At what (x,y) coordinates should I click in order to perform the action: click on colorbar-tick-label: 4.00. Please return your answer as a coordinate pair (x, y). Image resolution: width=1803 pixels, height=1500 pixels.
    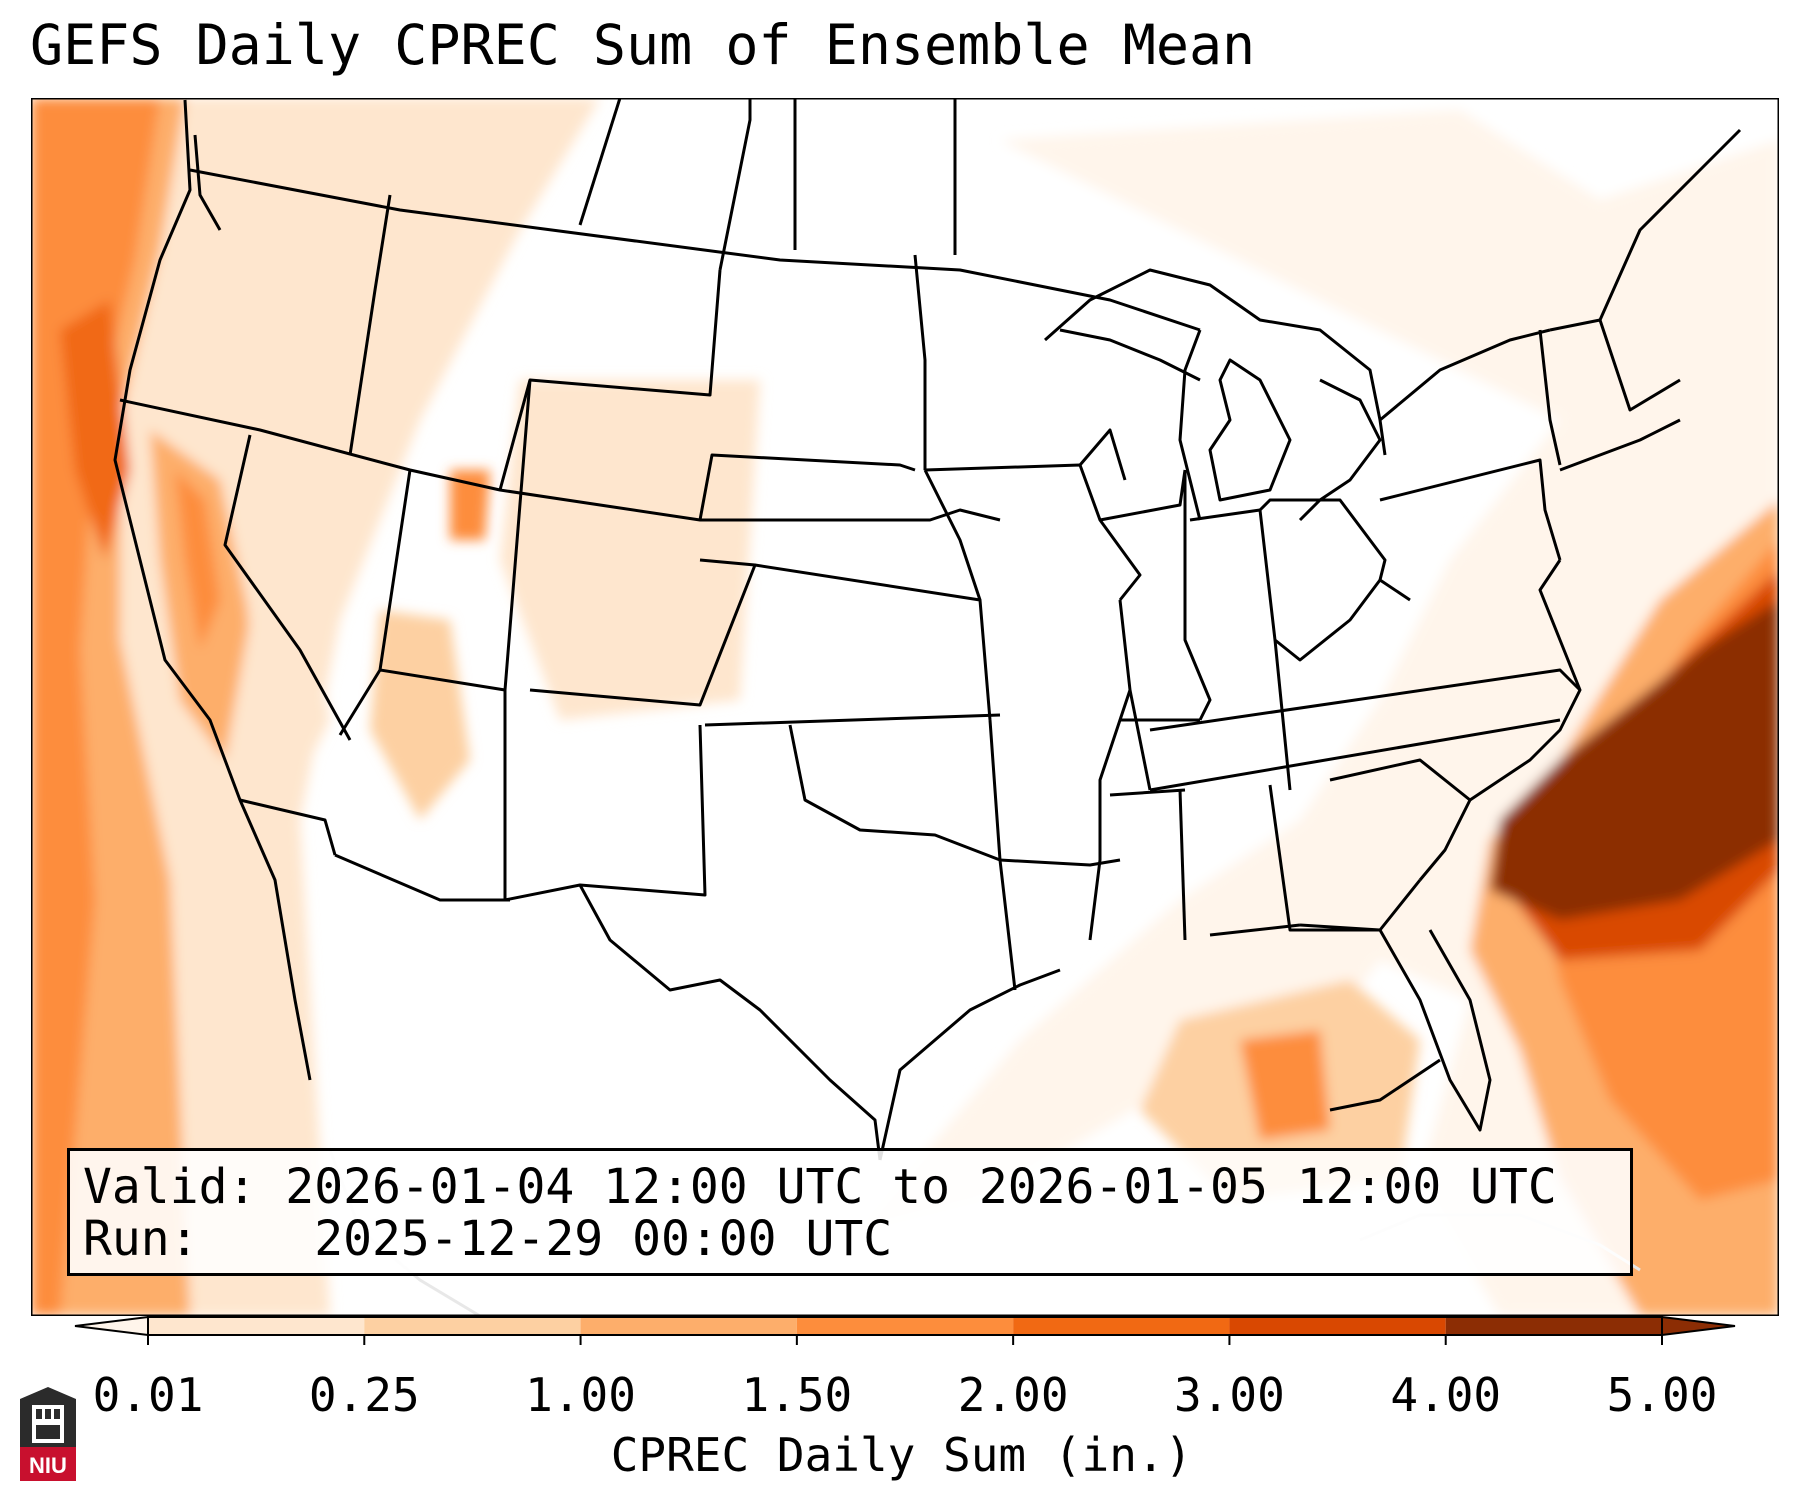
    Looking at the image, I should click on (1446, 1395).